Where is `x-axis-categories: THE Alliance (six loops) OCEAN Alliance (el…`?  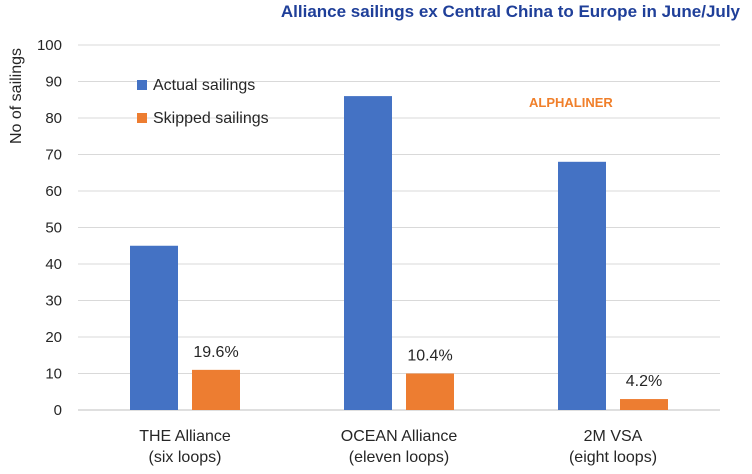
x-axis-categories: THE Alliance (six loops) OCEAN Alliance (el… is located at coordinates (398, 447).